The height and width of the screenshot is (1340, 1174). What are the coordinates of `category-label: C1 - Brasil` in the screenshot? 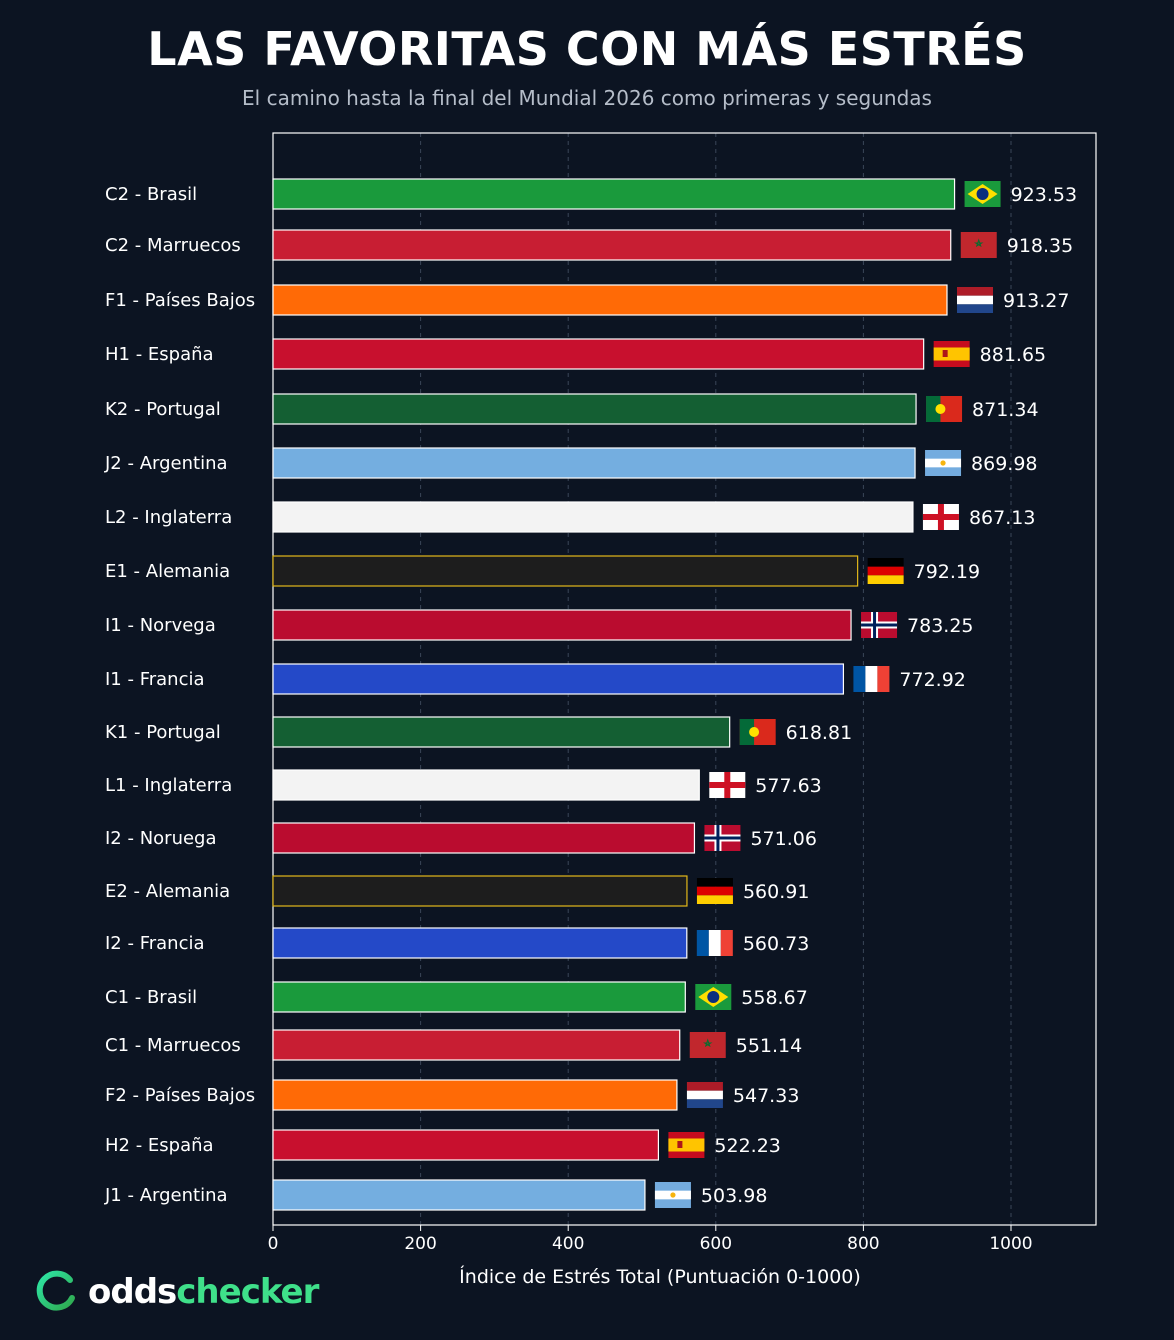 It's located at (151, 997).